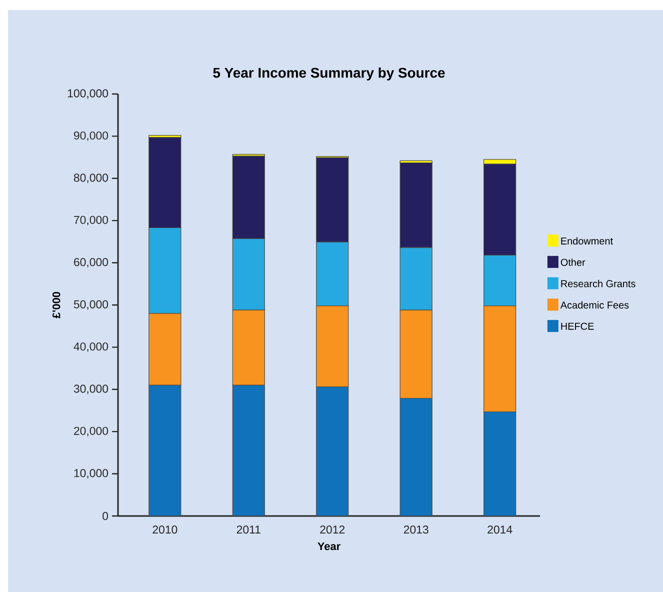  Describe the element at coordinates (91, 347) in the screenshot. I see `y-tick-label: 40,000` at that location.